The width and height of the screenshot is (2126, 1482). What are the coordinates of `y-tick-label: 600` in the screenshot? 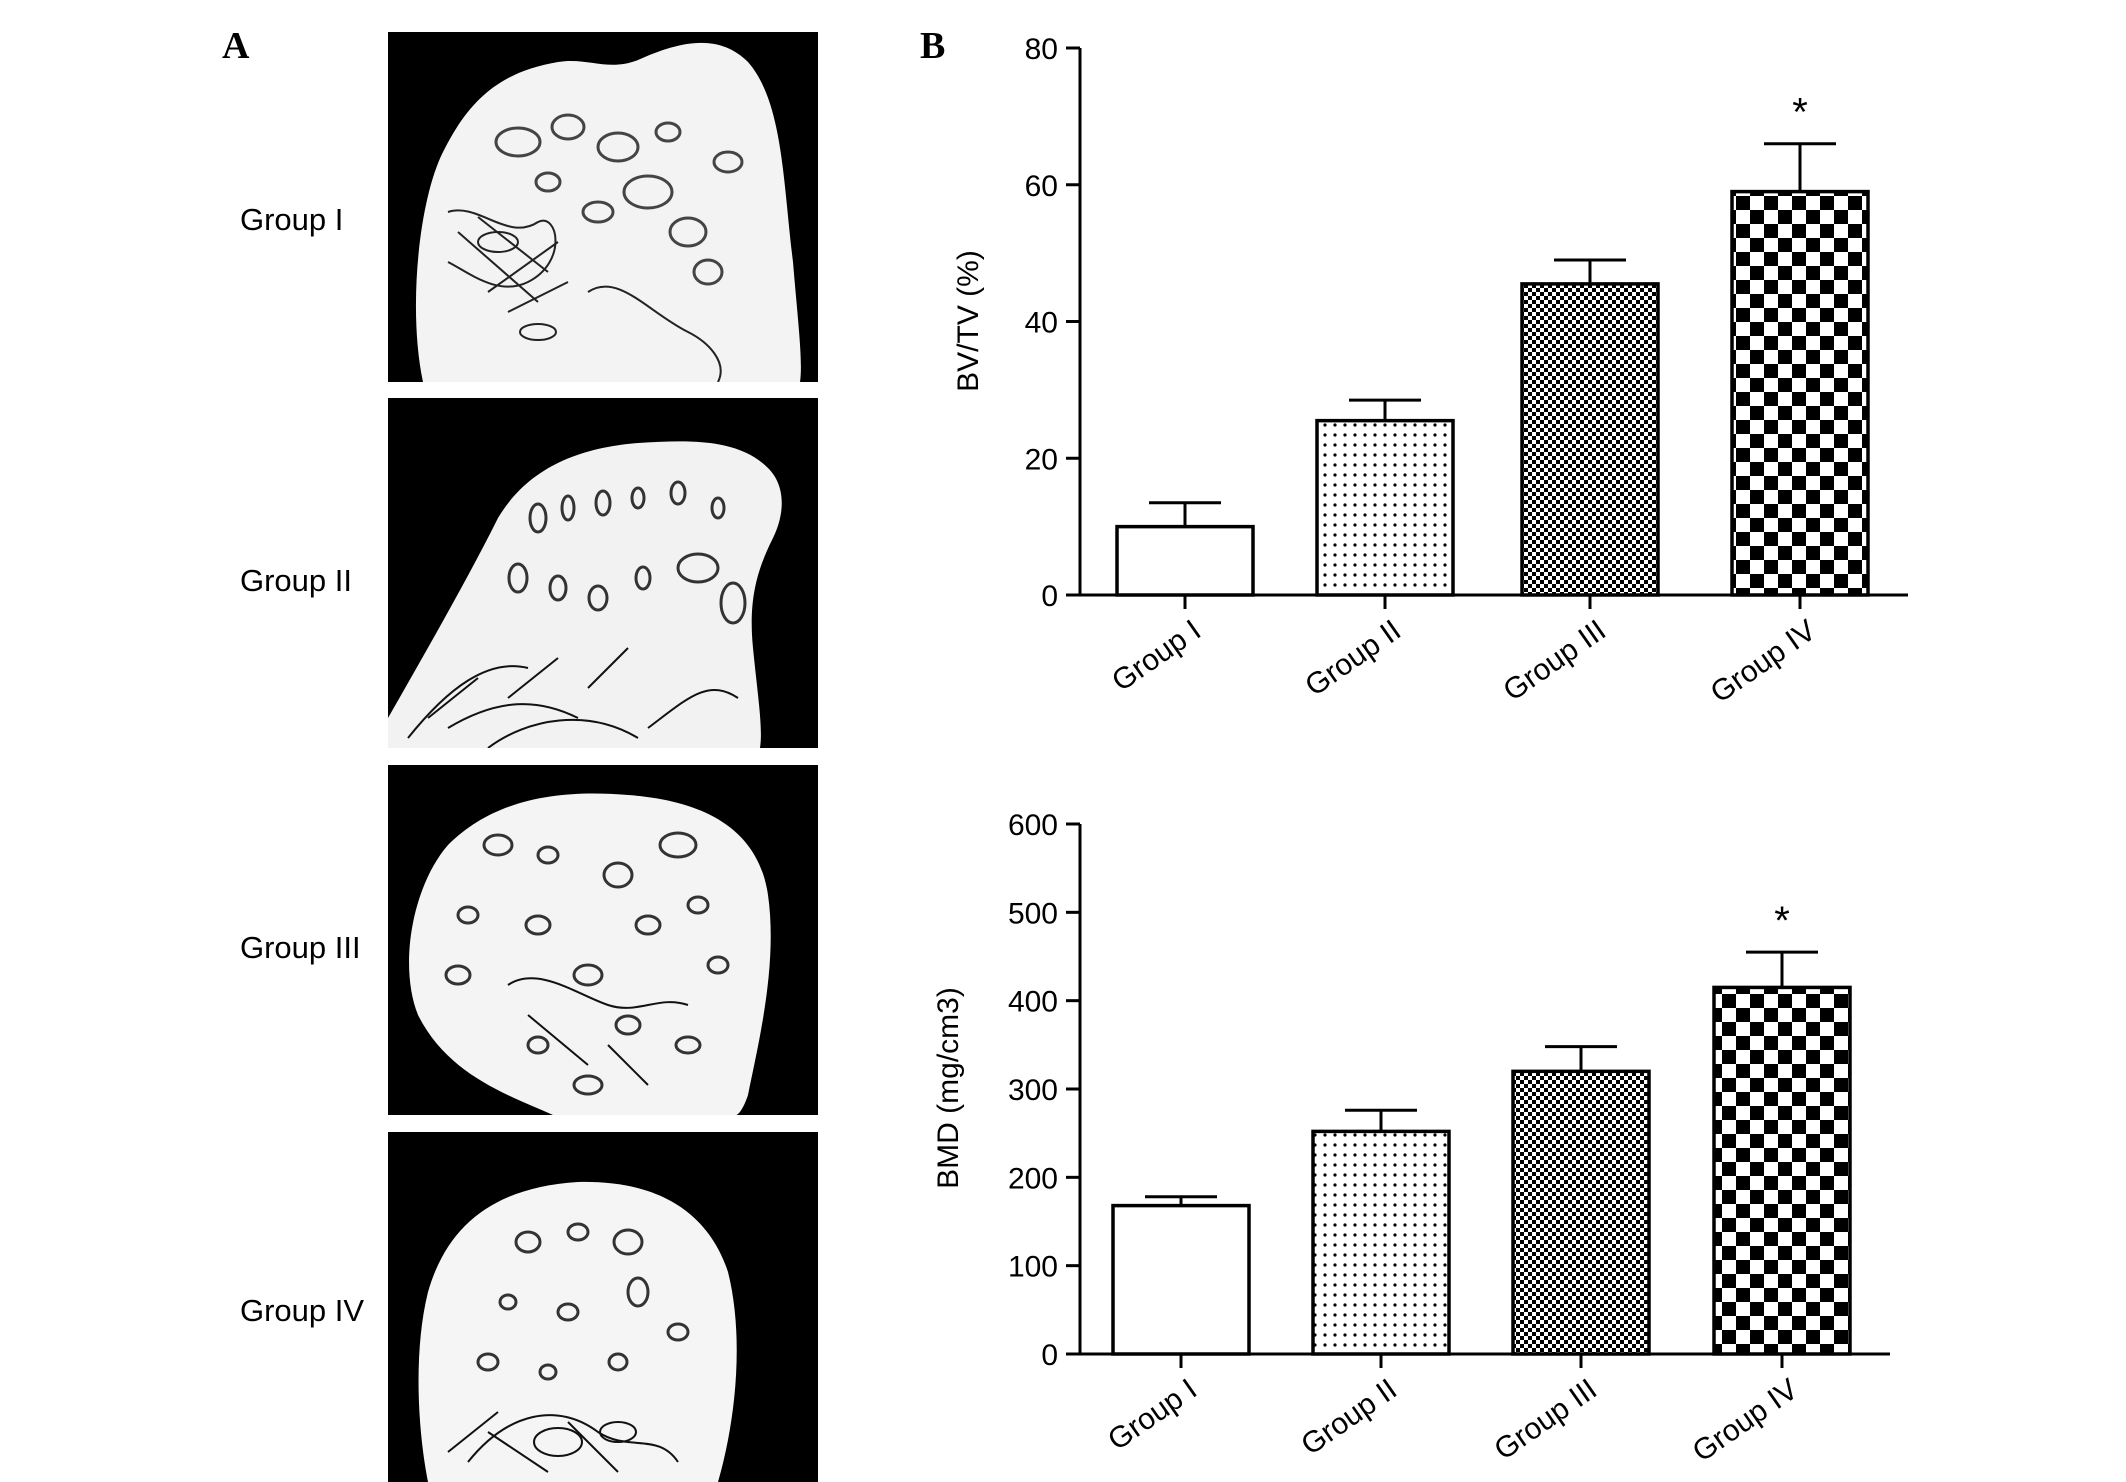 It's located at (1033, 825).